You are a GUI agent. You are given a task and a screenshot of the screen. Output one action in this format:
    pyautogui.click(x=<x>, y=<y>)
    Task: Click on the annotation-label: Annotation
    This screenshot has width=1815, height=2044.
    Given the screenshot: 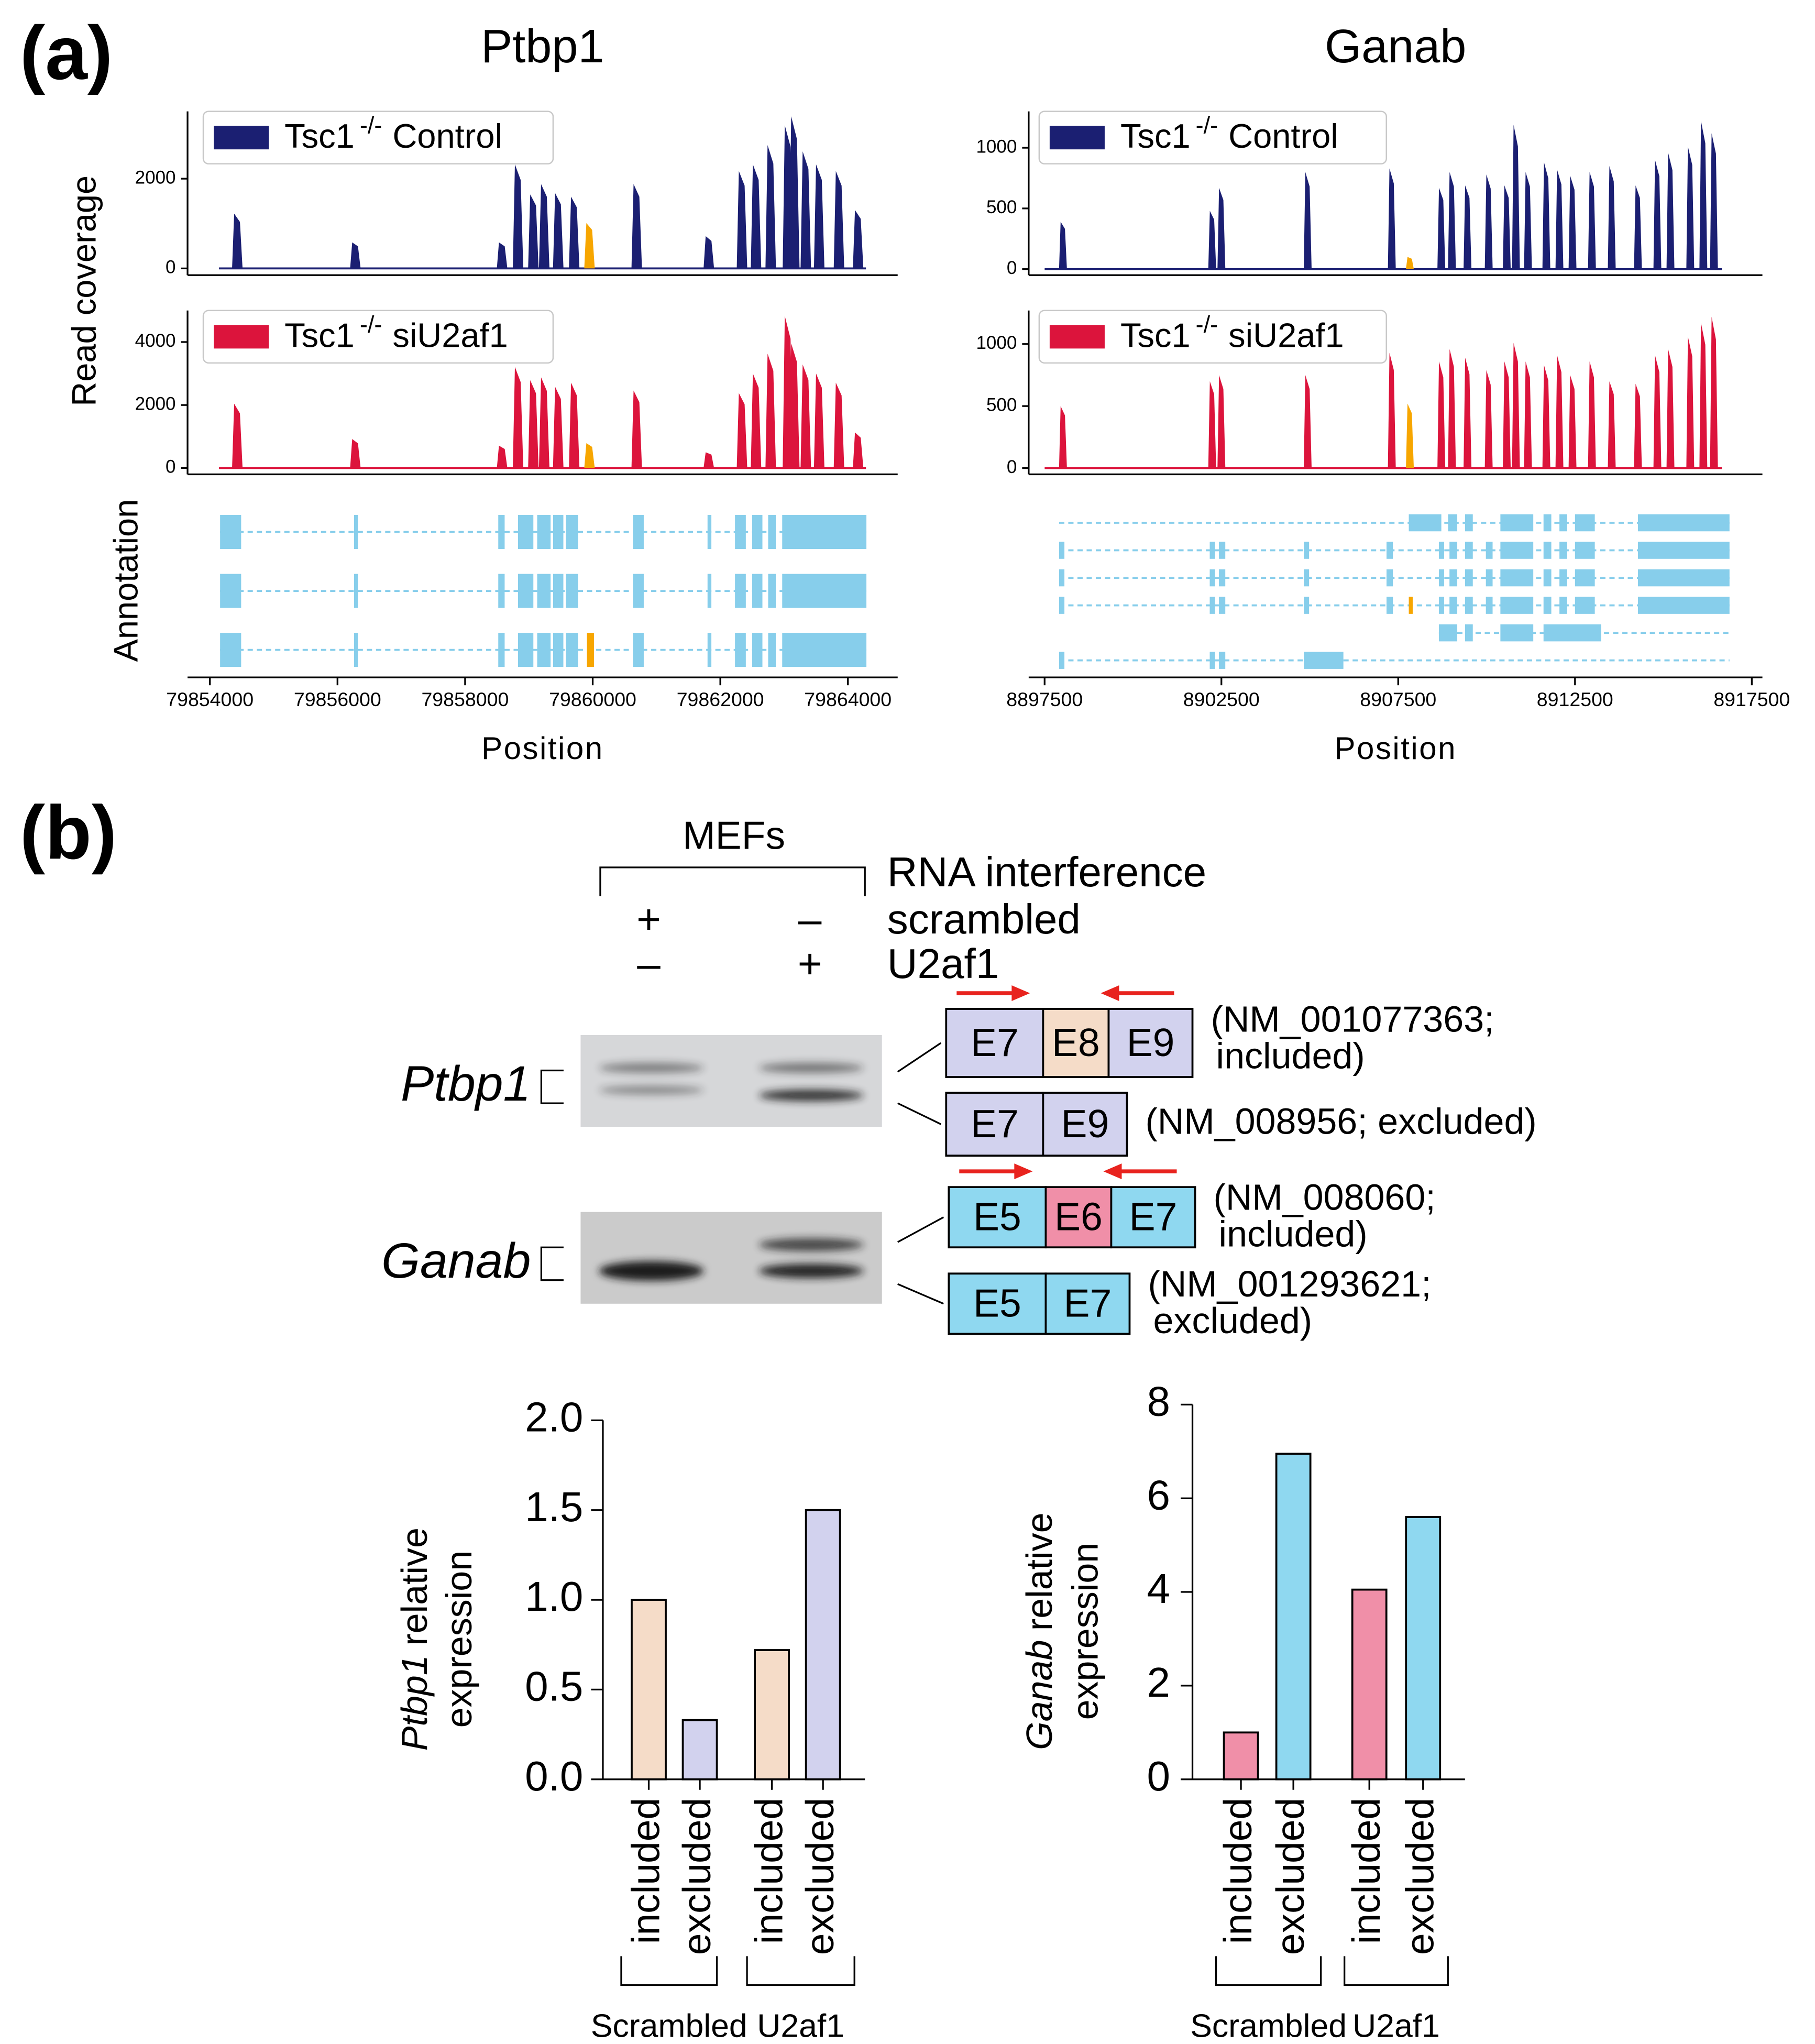 What is the action you would take?
    pyautogui.click(x=126, y=580)
    